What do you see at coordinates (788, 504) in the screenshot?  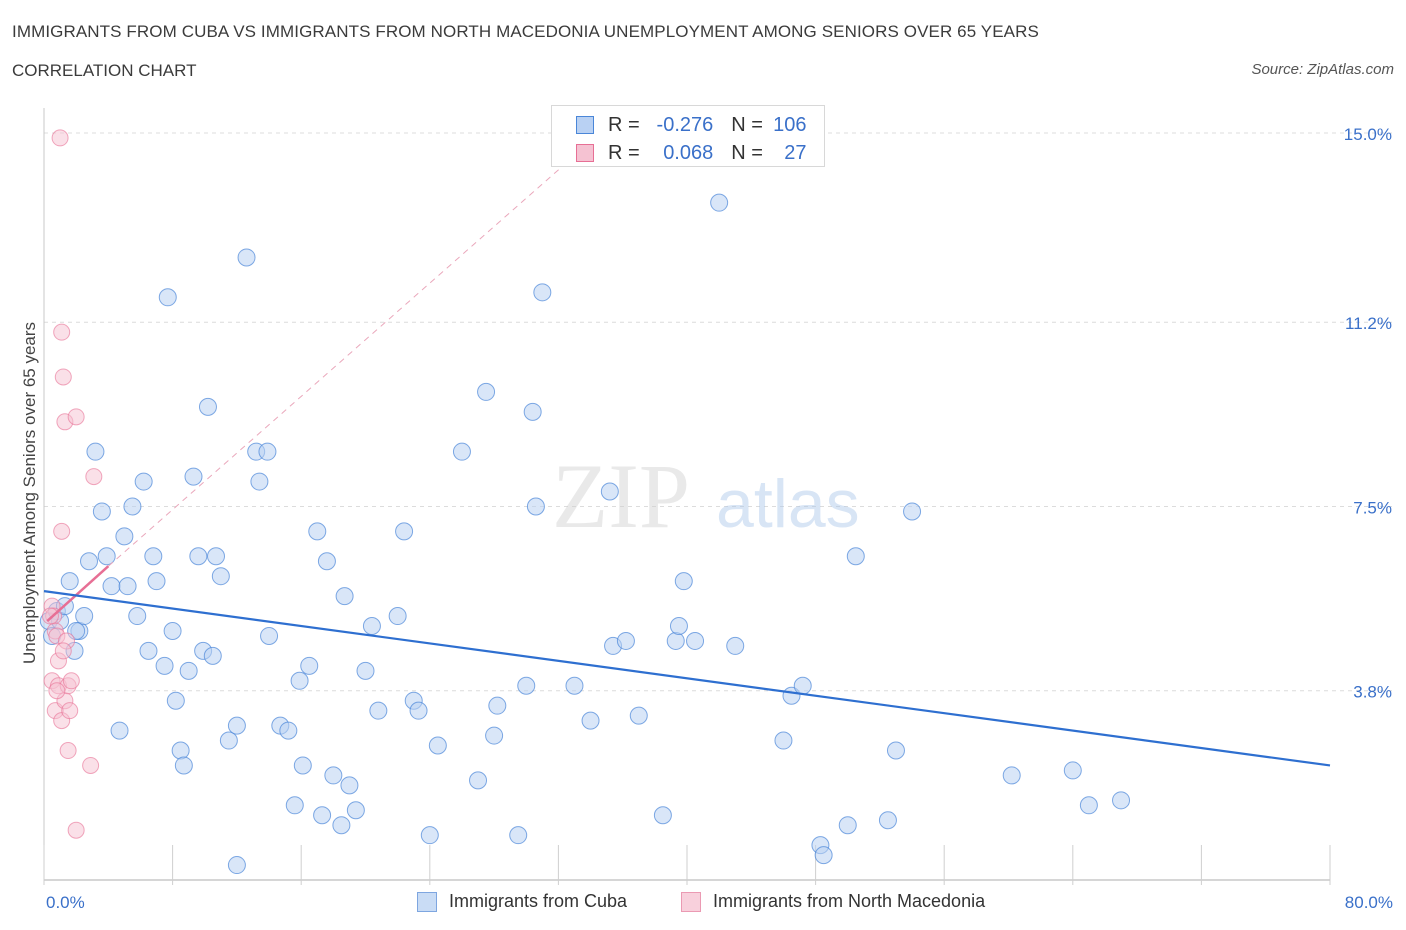 I see `watermark-atlas: atlas` at bounding box center [788, 504].